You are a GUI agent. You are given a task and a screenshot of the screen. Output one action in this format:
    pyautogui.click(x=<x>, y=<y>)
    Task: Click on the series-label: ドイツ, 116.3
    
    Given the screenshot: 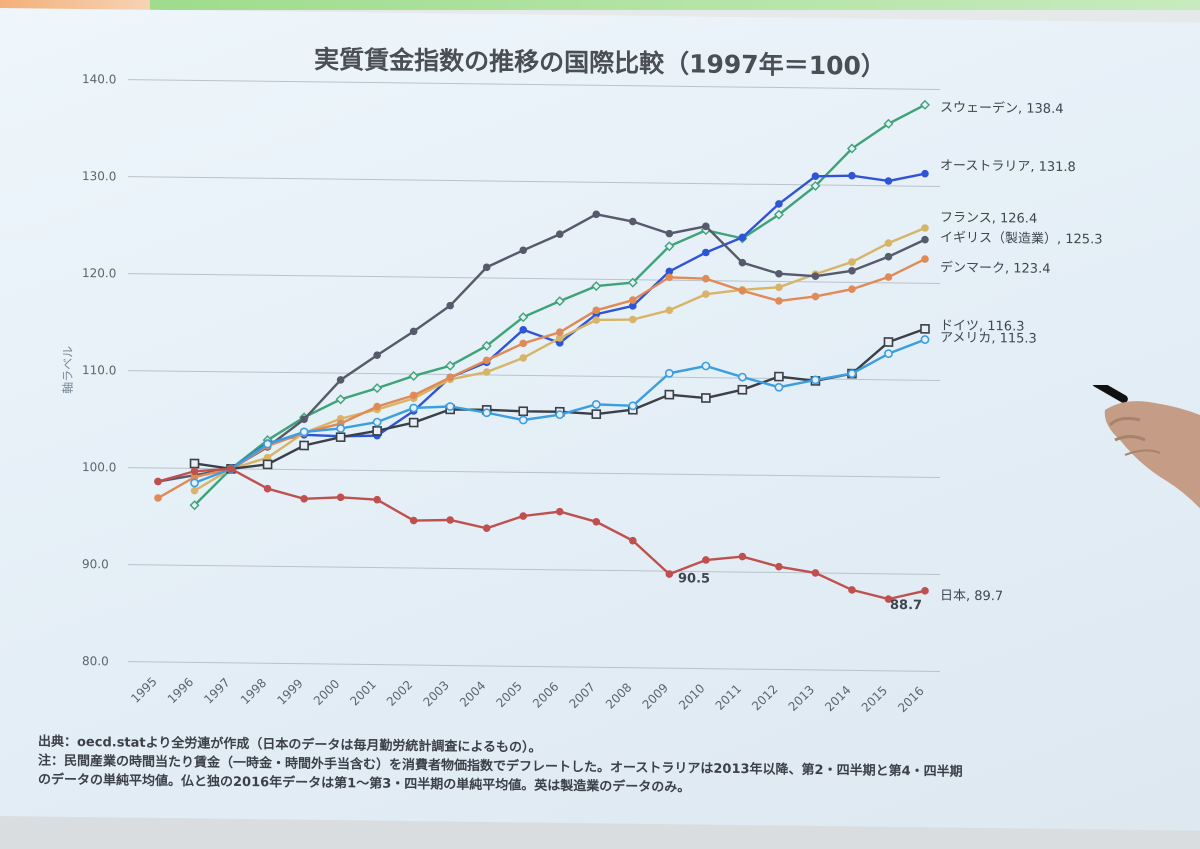 What is the action you would take?
    pyautogui.click(x=982, y=326)
    